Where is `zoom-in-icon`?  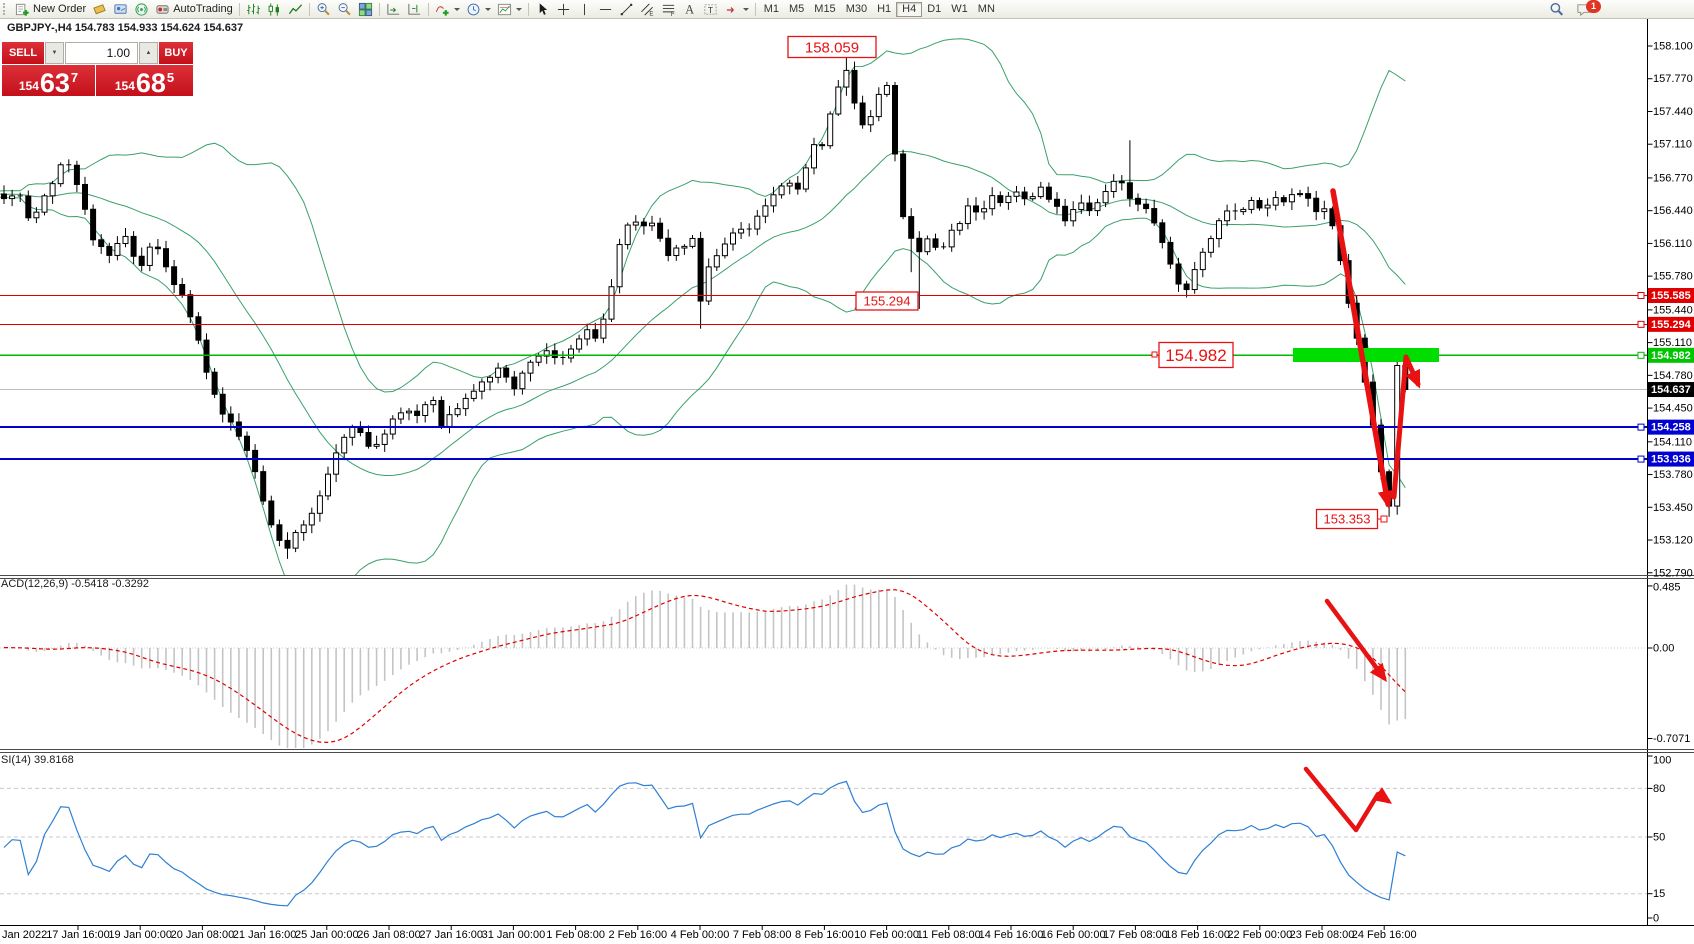
zoom-in-icon is located at coordinates (323, 8).